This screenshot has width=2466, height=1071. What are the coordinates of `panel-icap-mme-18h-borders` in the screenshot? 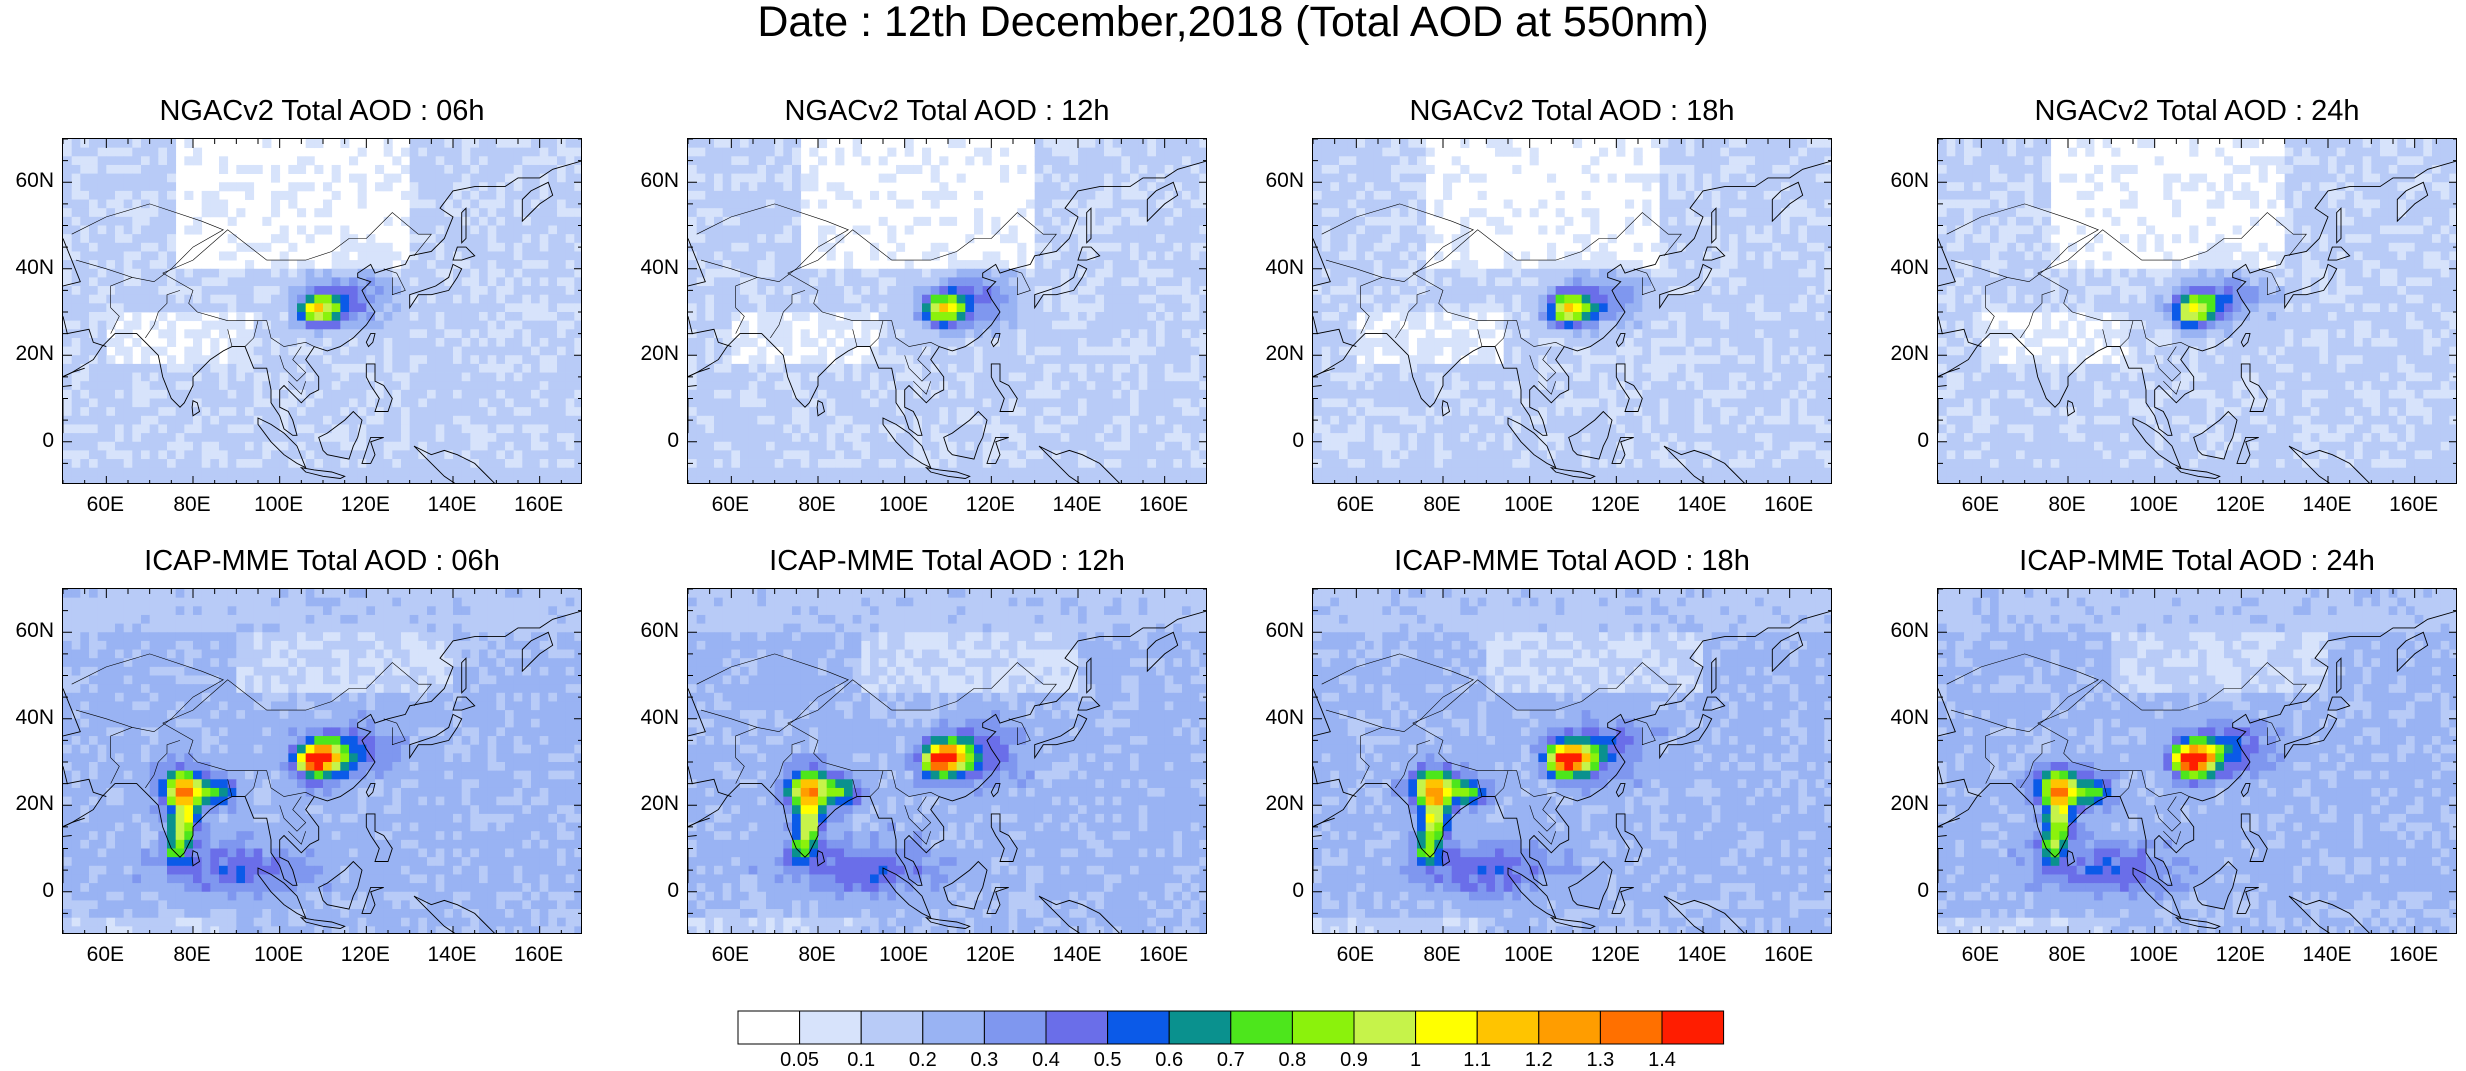 It's located at (1501, 749).